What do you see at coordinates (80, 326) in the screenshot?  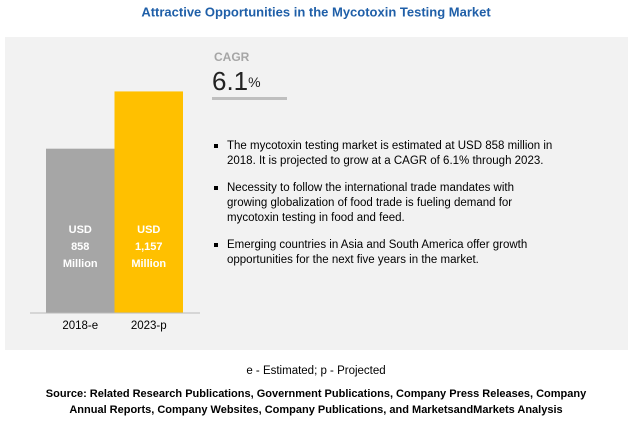 I see `x-tick-label: 2018-e` at bounding box center [80, 326].